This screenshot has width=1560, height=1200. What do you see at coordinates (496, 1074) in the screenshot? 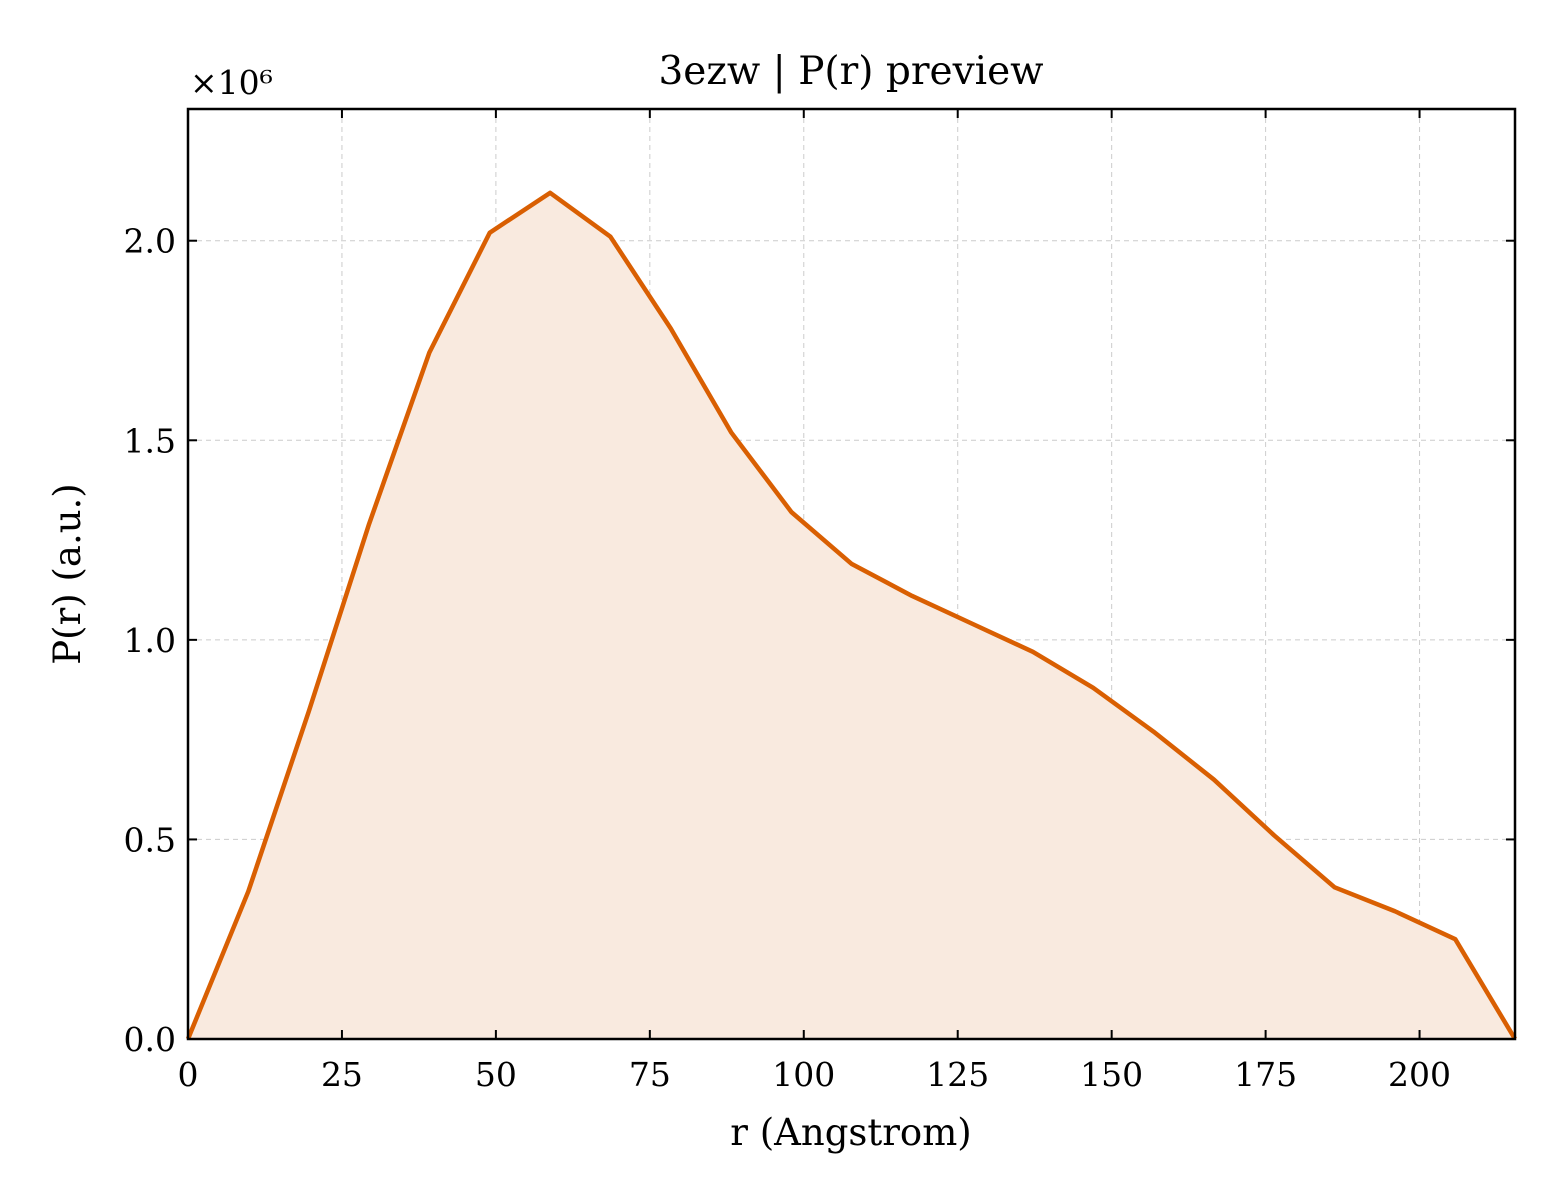
I see `x-tick-label: 50` at bounding box center [496, 1074].